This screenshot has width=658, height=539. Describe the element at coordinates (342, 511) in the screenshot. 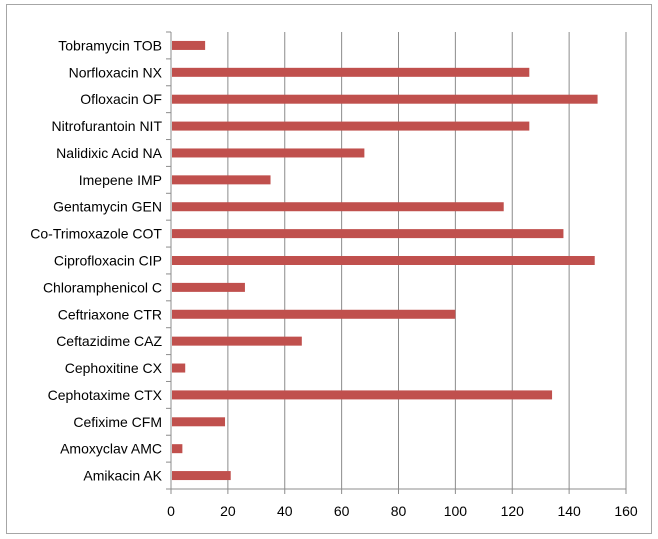

I see `x-tick-label: 60` at that location.